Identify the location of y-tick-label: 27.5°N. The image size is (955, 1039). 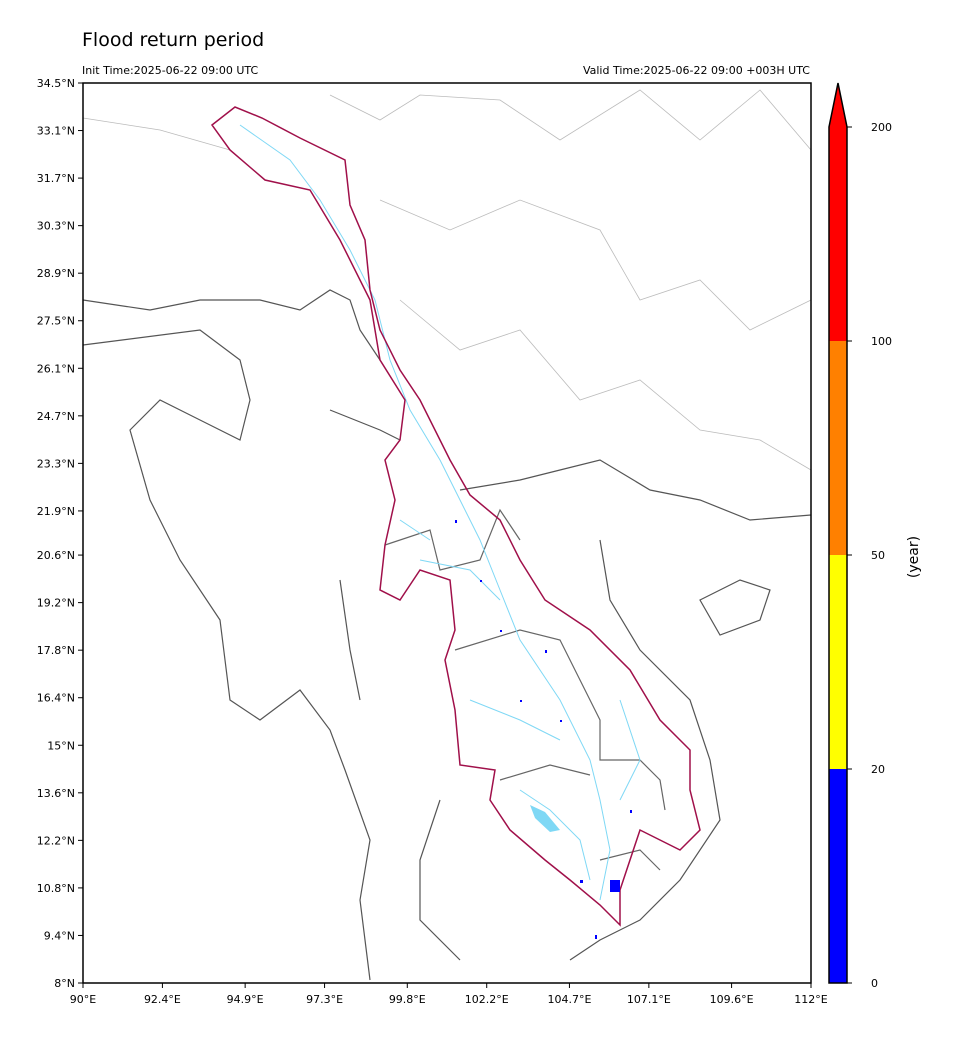
(56, 321).